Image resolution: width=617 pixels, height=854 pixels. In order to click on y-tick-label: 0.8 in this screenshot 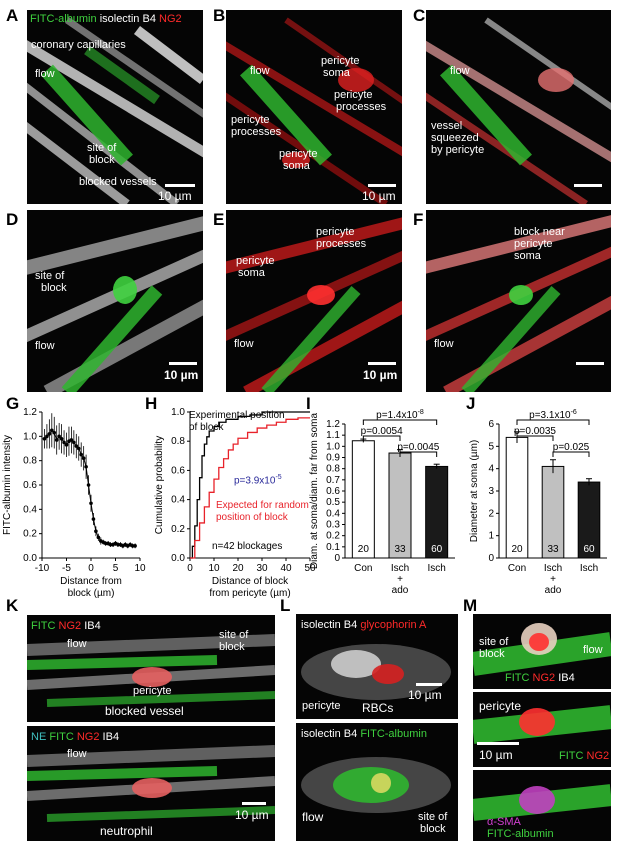, I will do `click(178, 441)`.